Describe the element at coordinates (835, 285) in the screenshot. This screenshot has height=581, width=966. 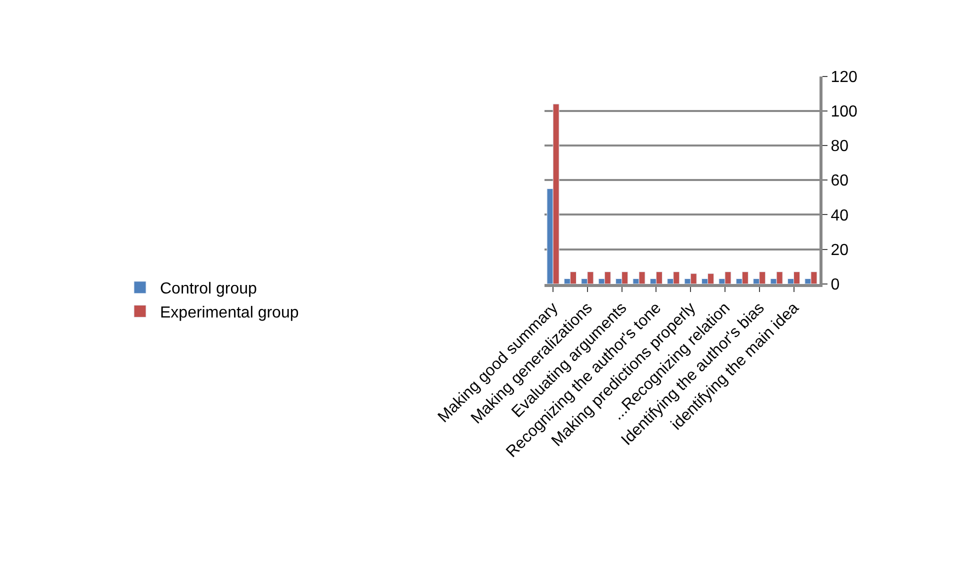
I see `y-tick-label: 0` at that location.